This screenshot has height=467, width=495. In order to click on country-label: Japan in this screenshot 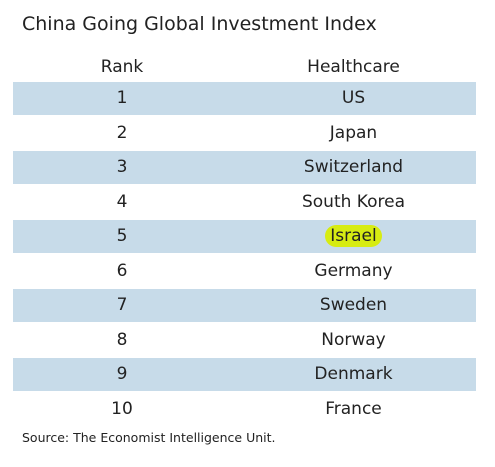, I will do `click(353, 132)`.